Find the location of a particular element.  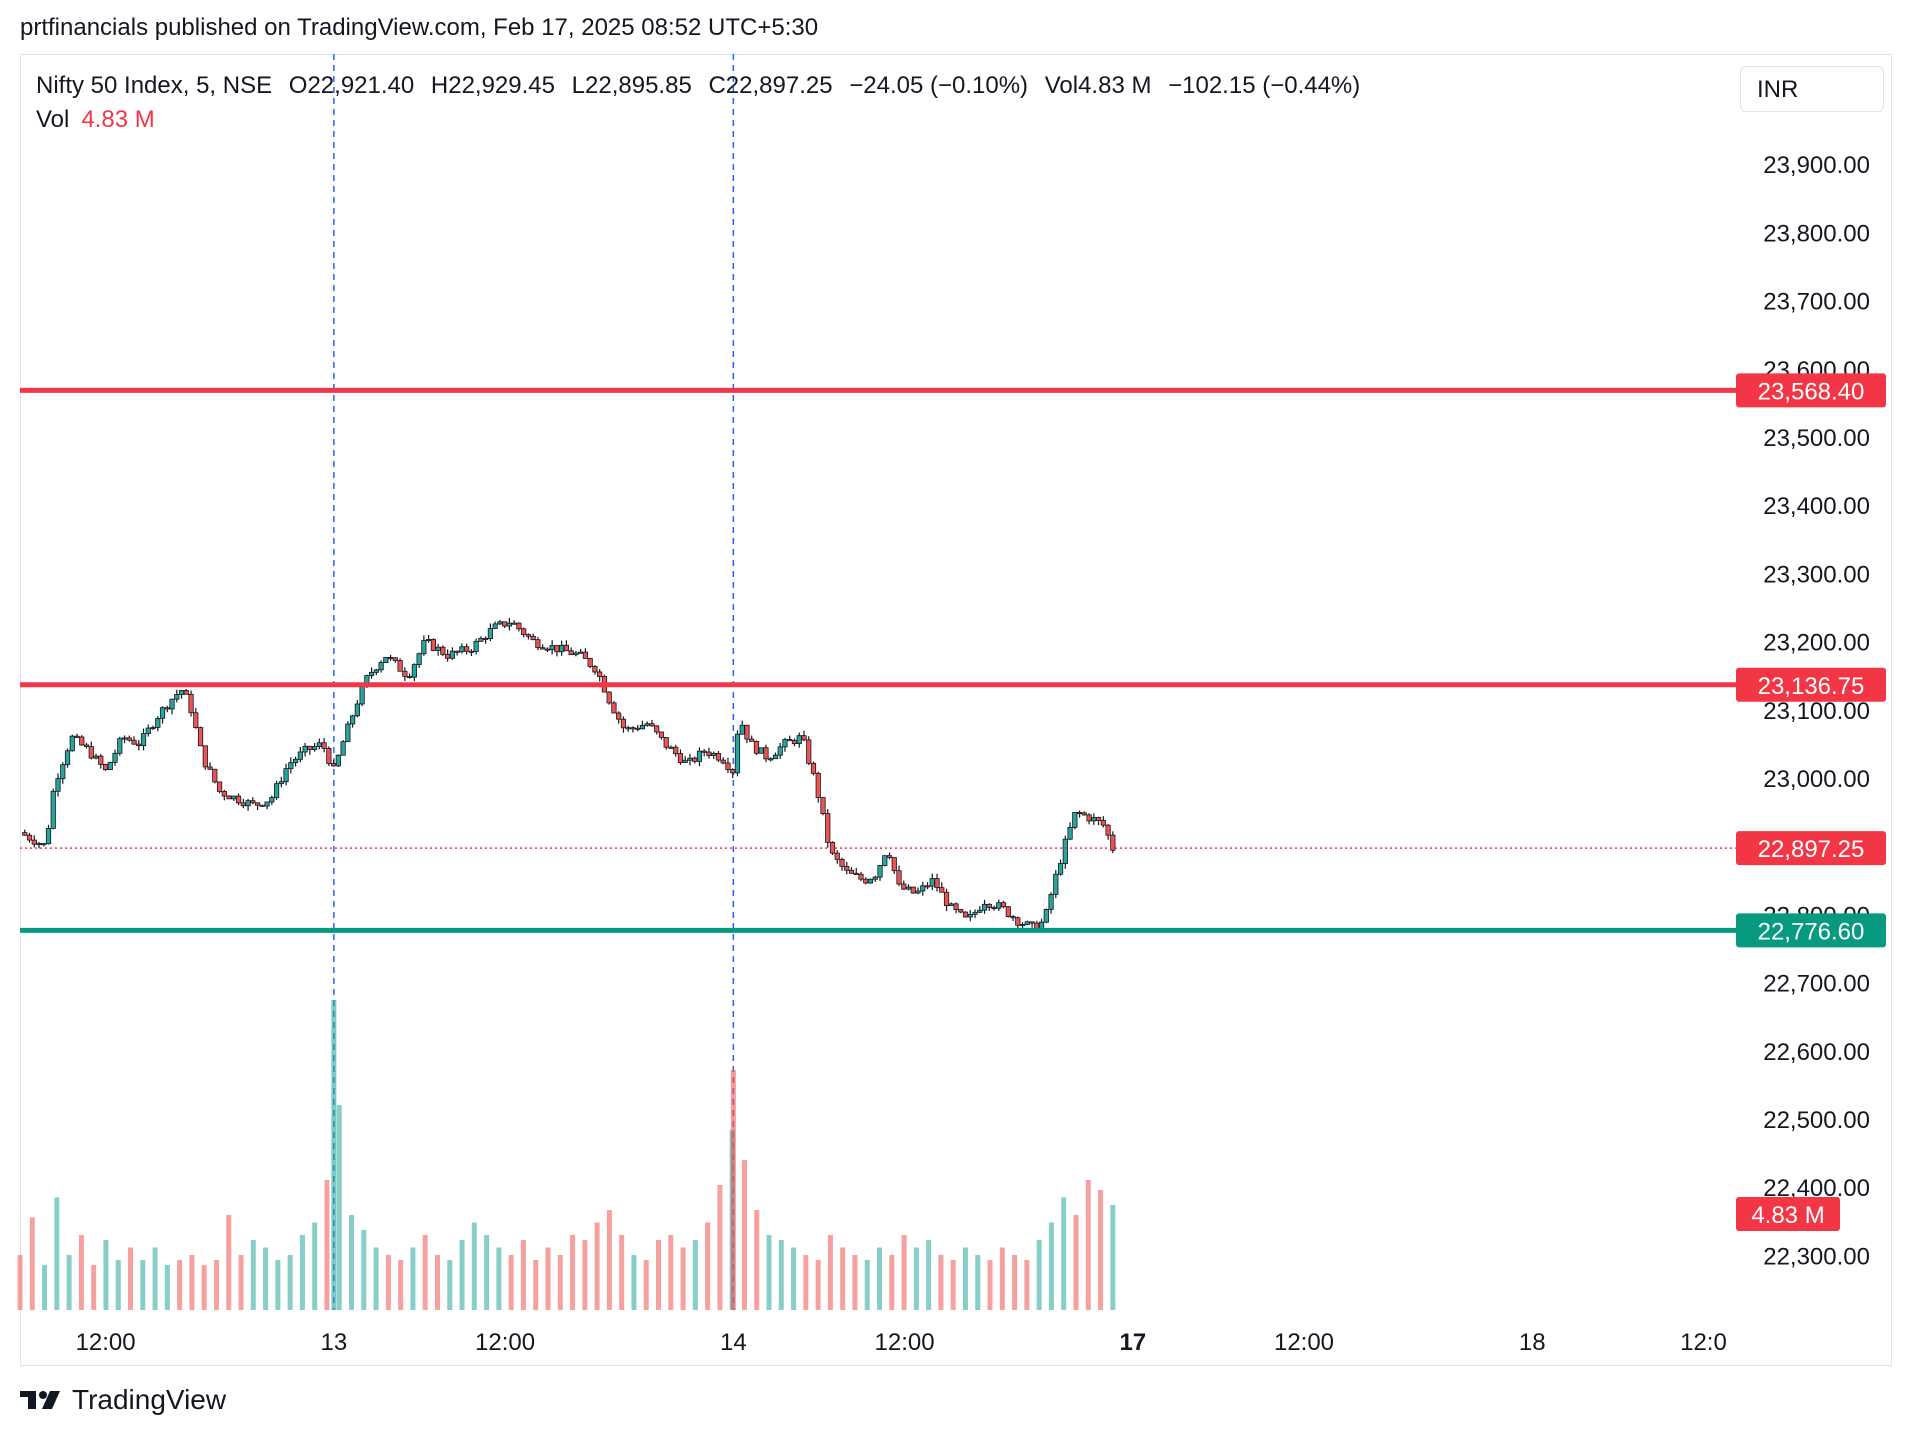

support-price-label: 22,776.60 is located at coordinates (1811, 931).